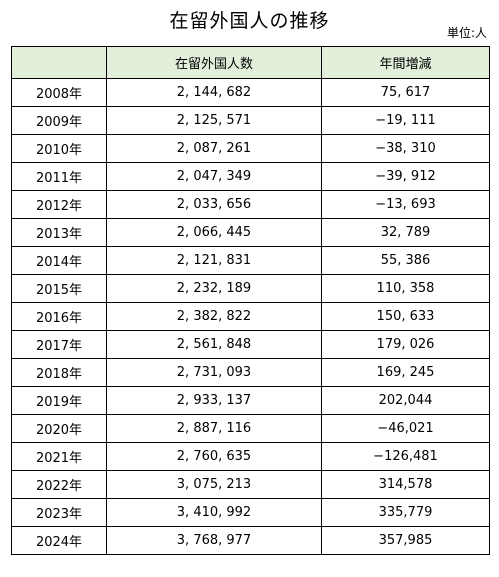 This screenshot has width=499, height=577. I want to click on cell-resident-count: 3, 075, 213, so click(214, 484).